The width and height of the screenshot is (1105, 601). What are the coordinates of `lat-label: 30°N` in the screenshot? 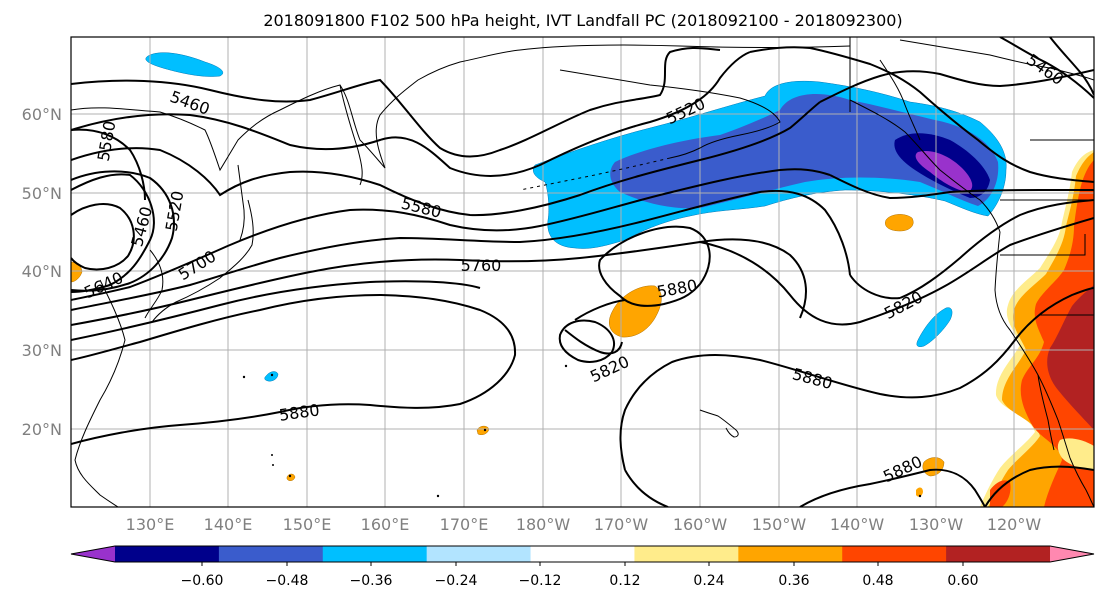 It's located at (42, 350).